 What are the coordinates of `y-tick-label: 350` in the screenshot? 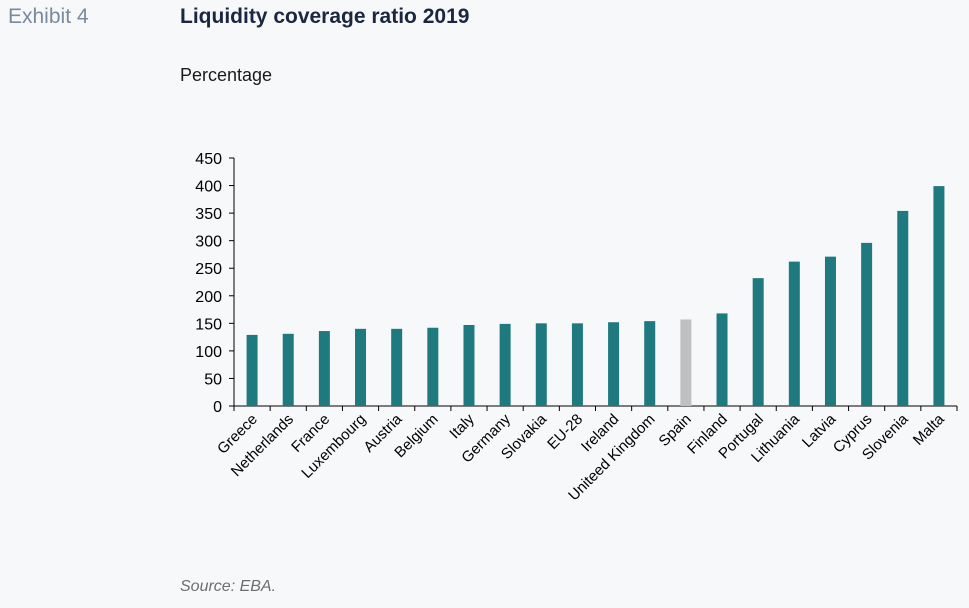 It's located at (208, 214).